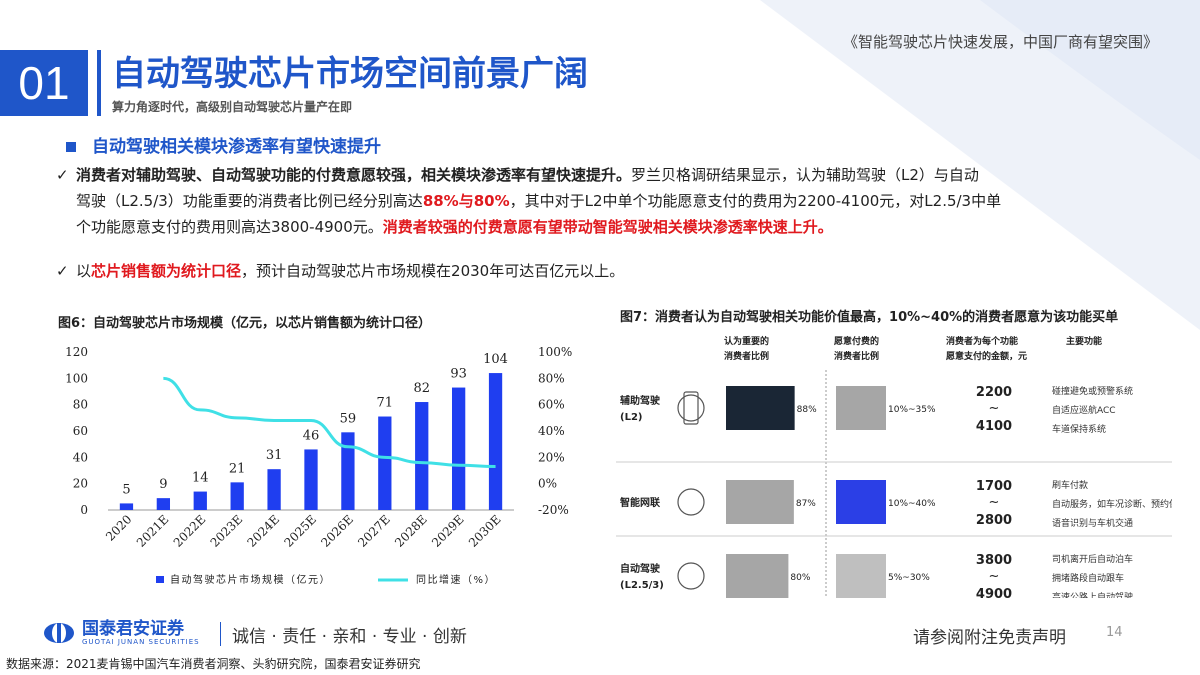  What do you see at coordinates (642, 585) in the screenshot?
I see `row-label: (L2.5/3)` at bounding box center [642, 585].